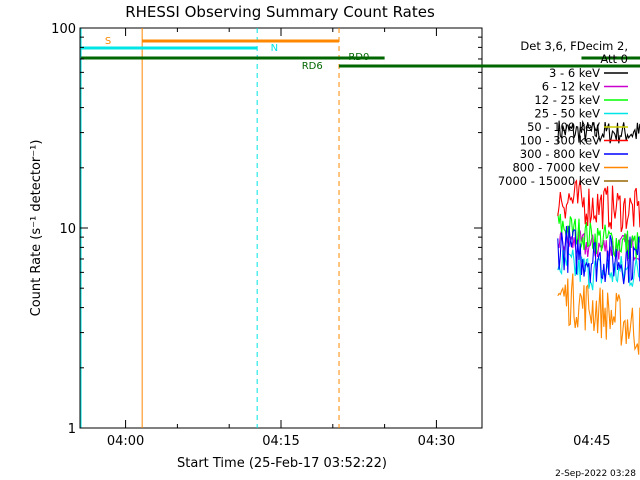  What do you see at coordinates (595, 474) in the screenshot?
I see `footer-timestamp: 2-Sep-2022 03:28` at bounding box center [595, 474].